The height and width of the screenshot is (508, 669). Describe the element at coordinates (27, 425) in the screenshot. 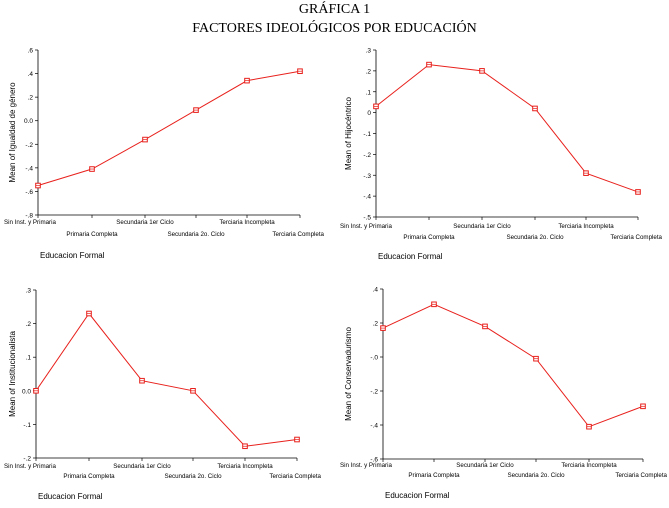

I see `institucionalista-y-tick-label: -.1` at that location.